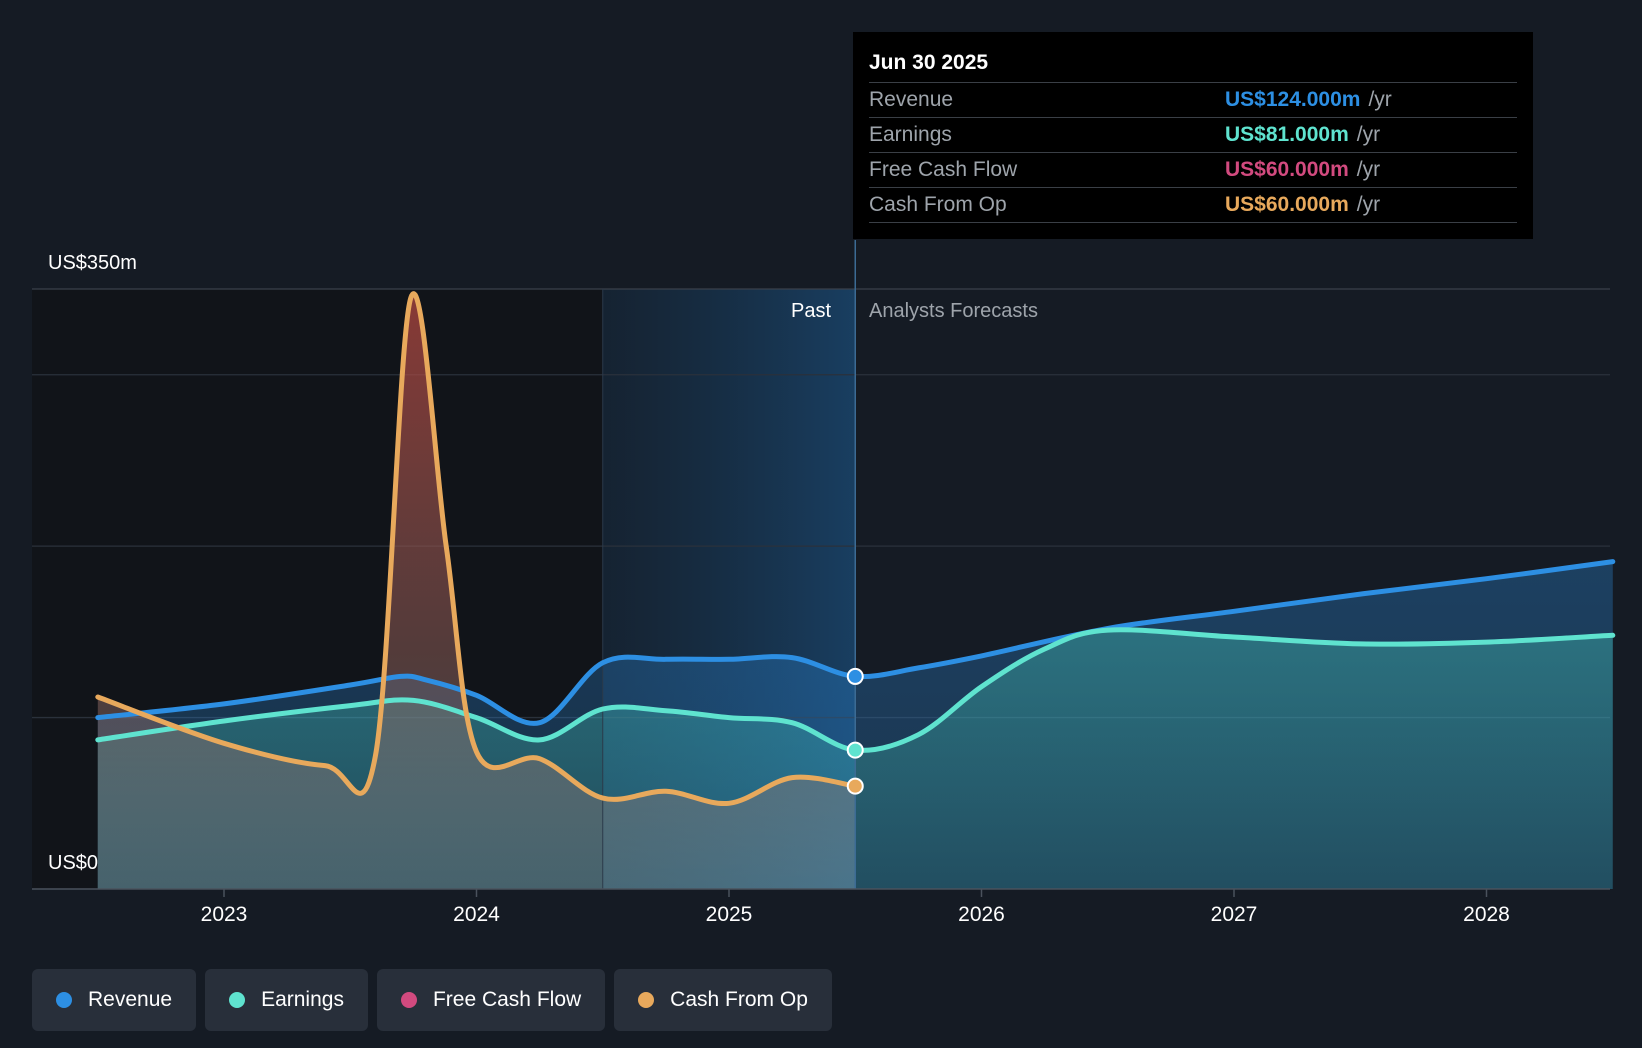 Image resolution: width=1642 pixels, height=1048 pixels. What do you see at coordinates (855, 786) in the screenshot?
I see `cash-from-op-marker` at bounding box center [855, 786].